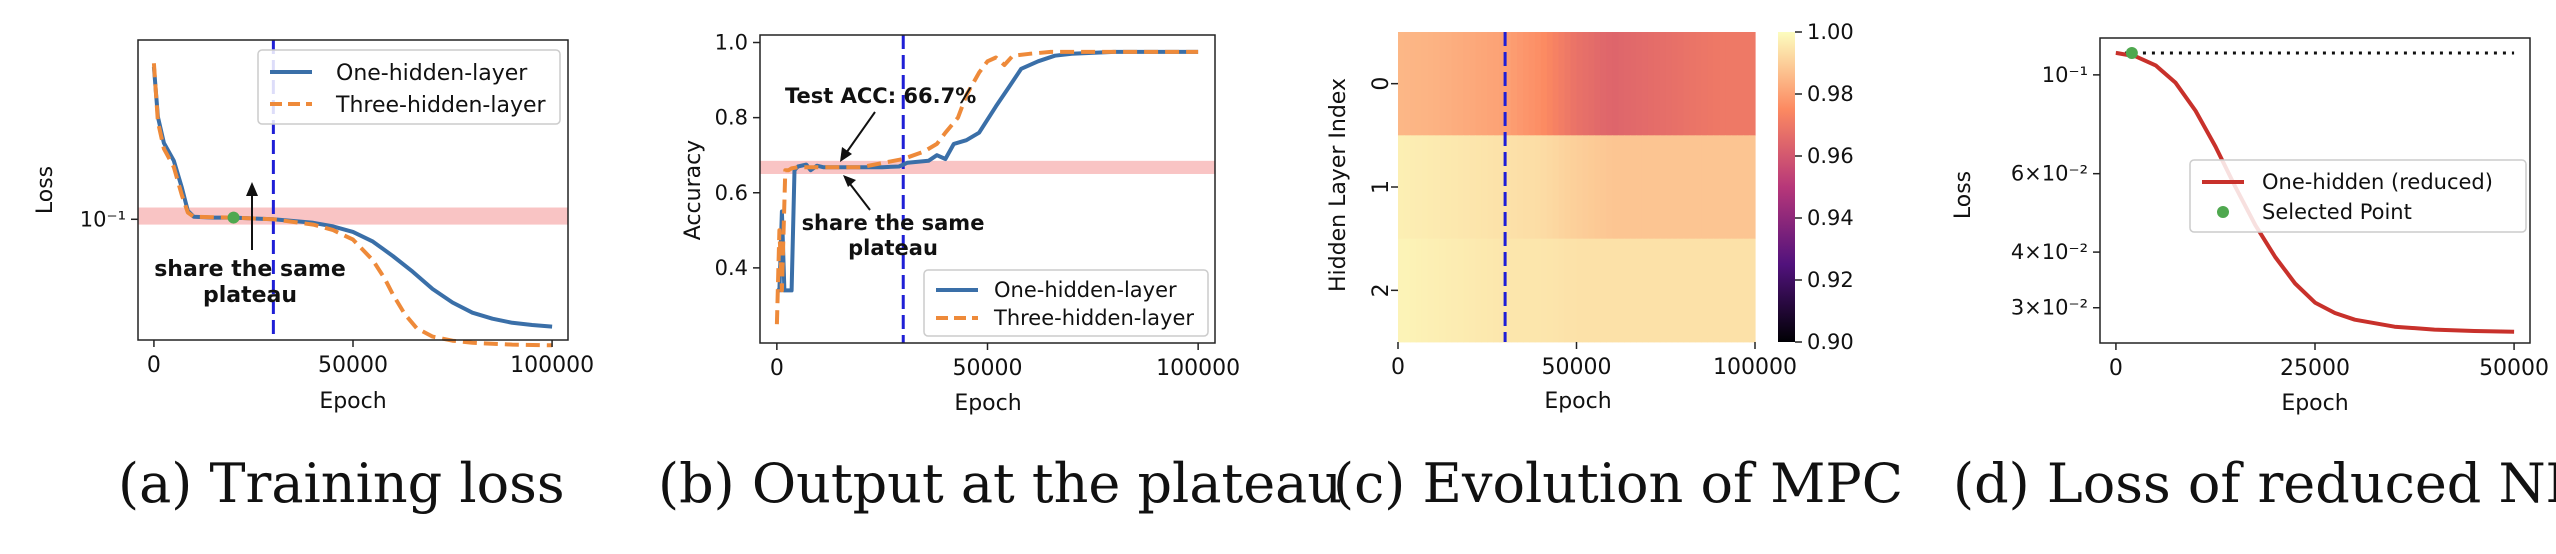 This screenshot has height=554, width=2556. What do you see at coordinates (1381, 84) in the screenshot?
I see `row-label: 0` at bounding box center [1381, 84].